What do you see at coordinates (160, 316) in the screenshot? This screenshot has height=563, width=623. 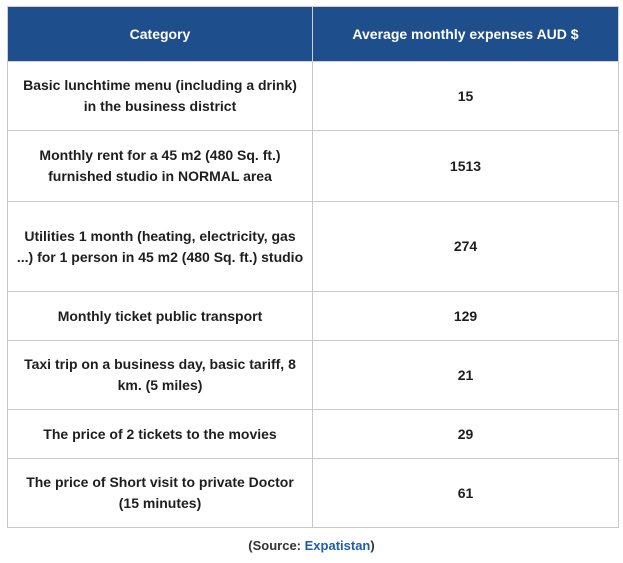 I see `category-cell: Monthly ticket public transport` at bounding box center [160, 316].